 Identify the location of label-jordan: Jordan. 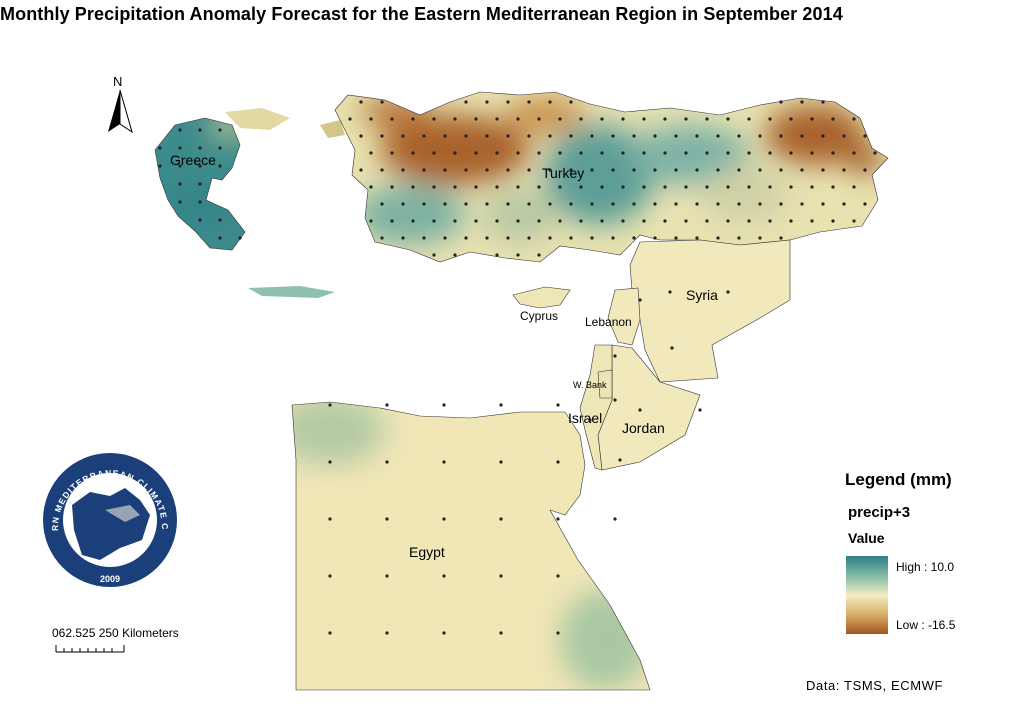
(643, 428).